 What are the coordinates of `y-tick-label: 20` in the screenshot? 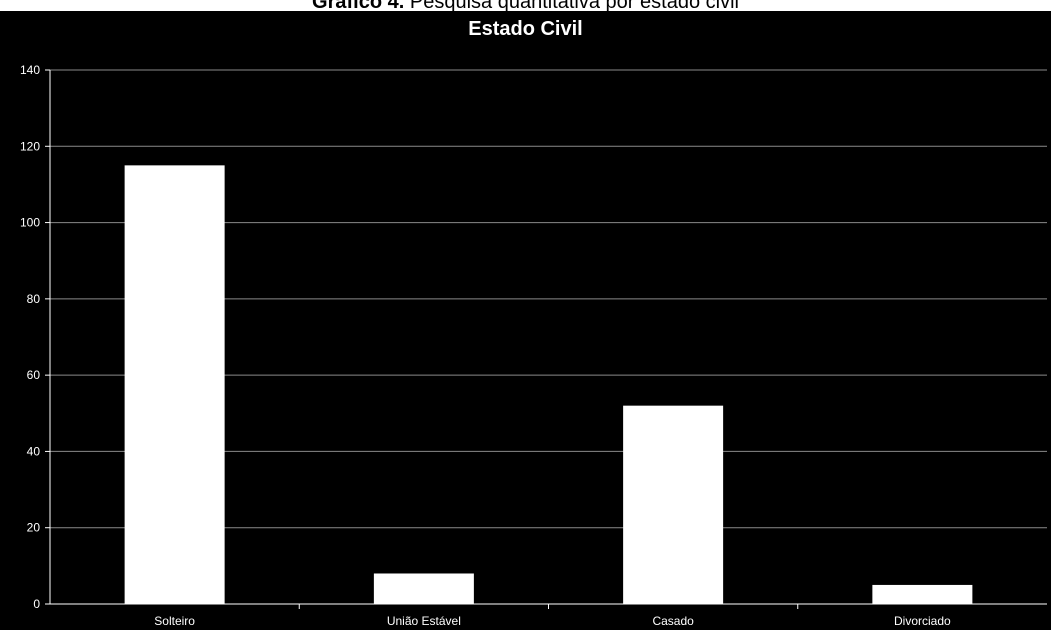 It's located at (34, 528).